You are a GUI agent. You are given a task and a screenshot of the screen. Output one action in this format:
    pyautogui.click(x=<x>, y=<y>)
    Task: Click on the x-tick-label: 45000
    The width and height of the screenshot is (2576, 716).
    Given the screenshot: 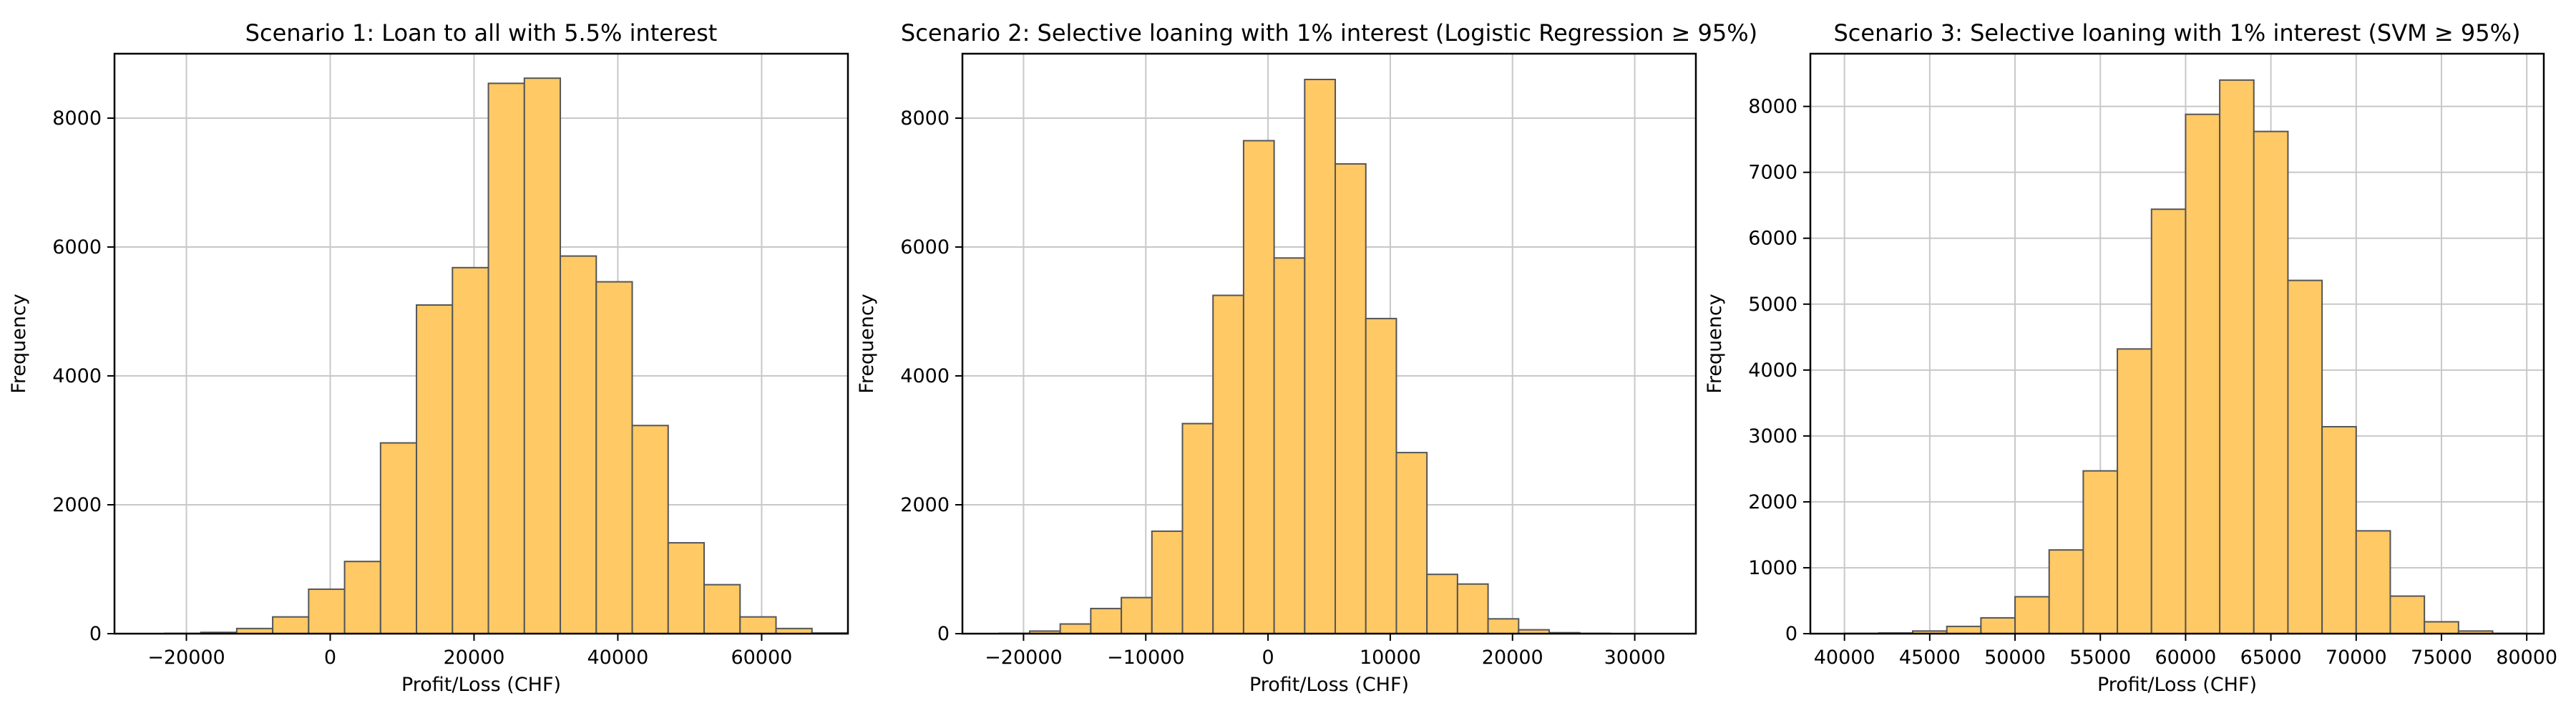 What is the action you would take?
    pyautogui.click(x=1930, y=658)
    